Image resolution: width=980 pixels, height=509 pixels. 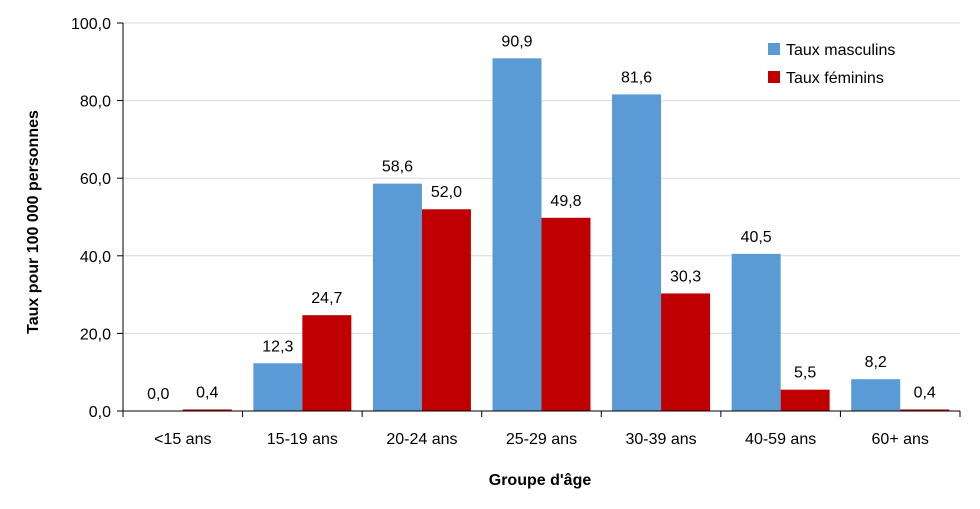 What do you see at coordinates (876, 362) in the screenshot?
I see `data-label: 8,2` at bounding box center [876, 362].